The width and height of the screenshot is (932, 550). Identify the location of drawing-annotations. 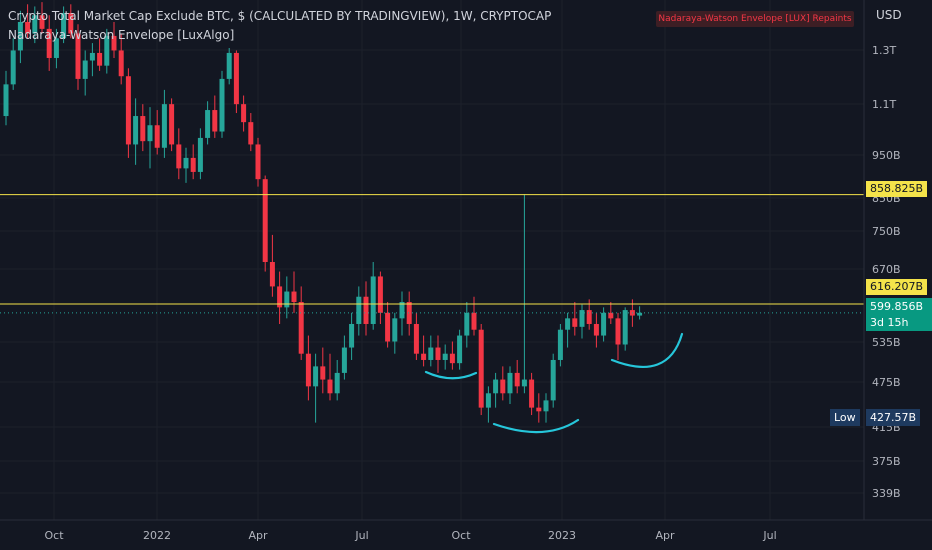
(554, 383).